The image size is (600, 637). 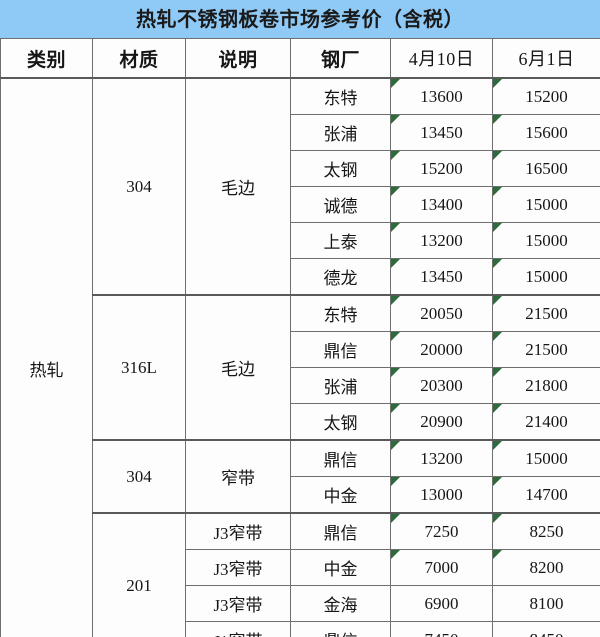 I want to click on table-row: J3窄带 中金 7000 8200, so click(x=300, y=567).